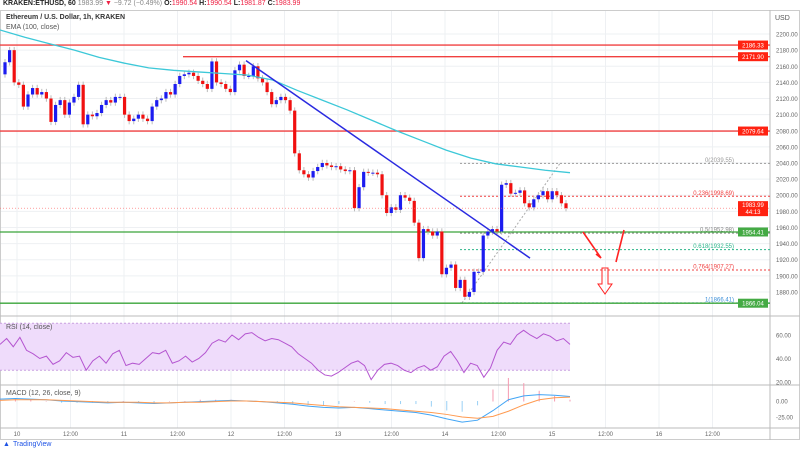  What do you see at coordinates (43, 393) in the screenshot?
I see `macd-legend: MACD (12, 26, close, 9)` at bounding box center [43, 393].